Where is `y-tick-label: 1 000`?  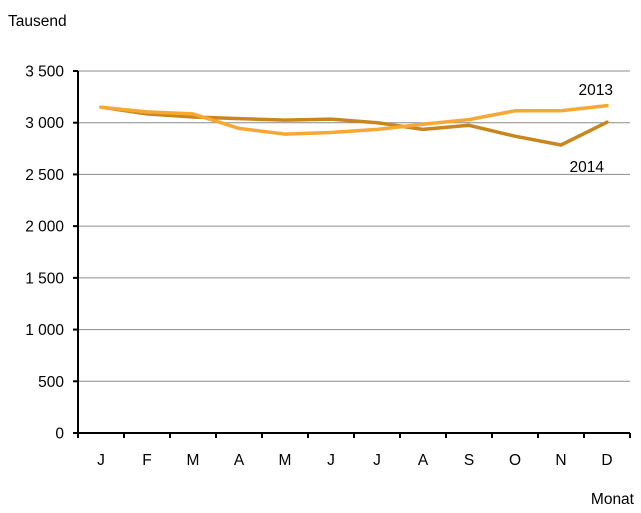 y-tick-label: 1 000 is located at coordinates (44, 330).